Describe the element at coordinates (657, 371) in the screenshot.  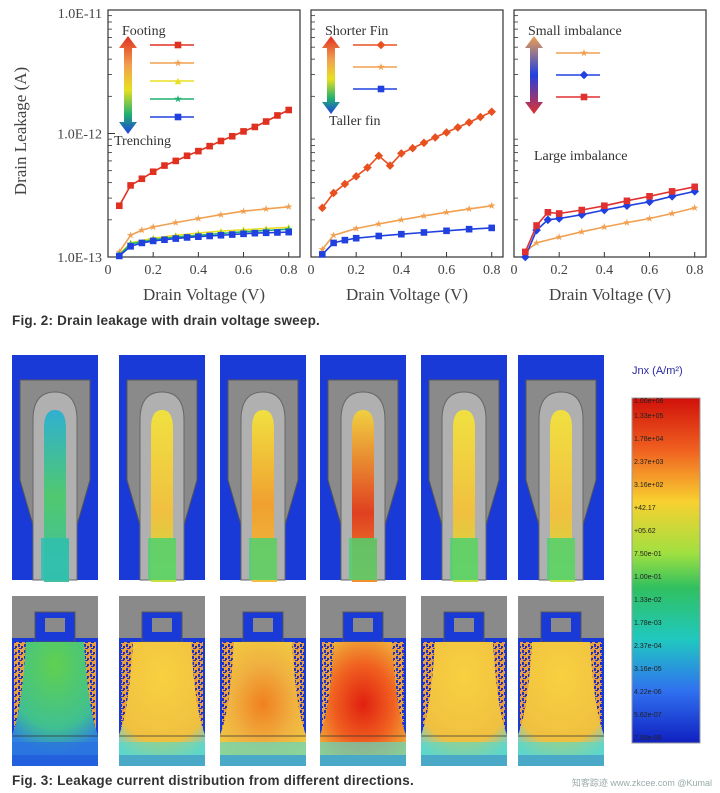
I see `colorbar-title: Jnx (A/m²)` at that location.